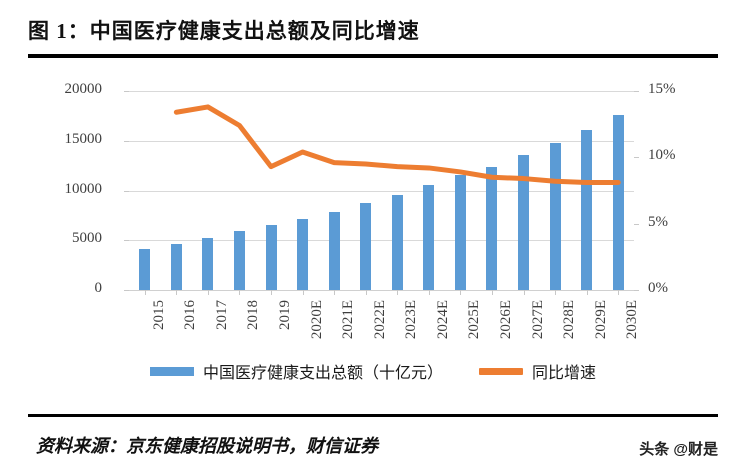  I want to click on x-tick-2015: 2015, so click(158, 315).